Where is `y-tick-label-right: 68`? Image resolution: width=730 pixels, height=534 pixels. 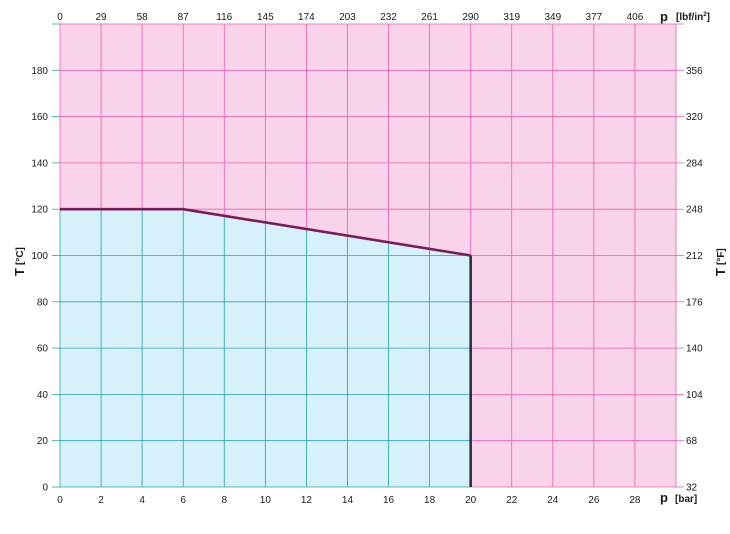
y-tick-label-right: 68 is located at coordinates (692, 441).